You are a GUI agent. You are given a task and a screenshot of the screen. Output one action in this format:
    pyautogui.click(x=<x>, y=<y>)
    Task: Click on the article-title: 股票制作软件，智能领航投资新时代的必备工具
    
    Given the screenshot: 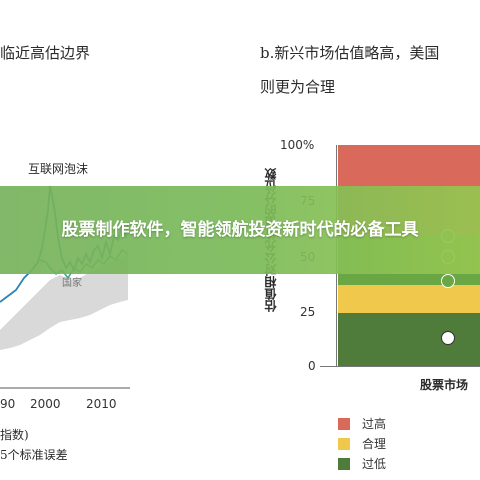 What is the action you would take?
    pyautogui.click(x=240, y=230)
    